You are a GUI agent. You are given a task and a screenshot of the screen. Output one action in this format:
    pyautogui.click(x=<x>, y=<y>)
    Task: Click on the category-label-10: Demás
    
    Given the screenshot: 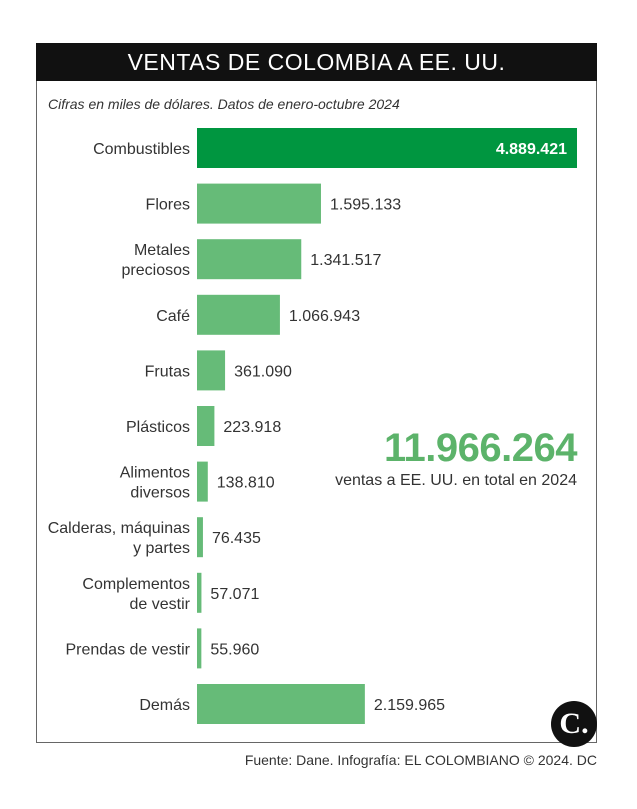 What is the action you would take?
    pyautogui.click(x=164, y=705)
    